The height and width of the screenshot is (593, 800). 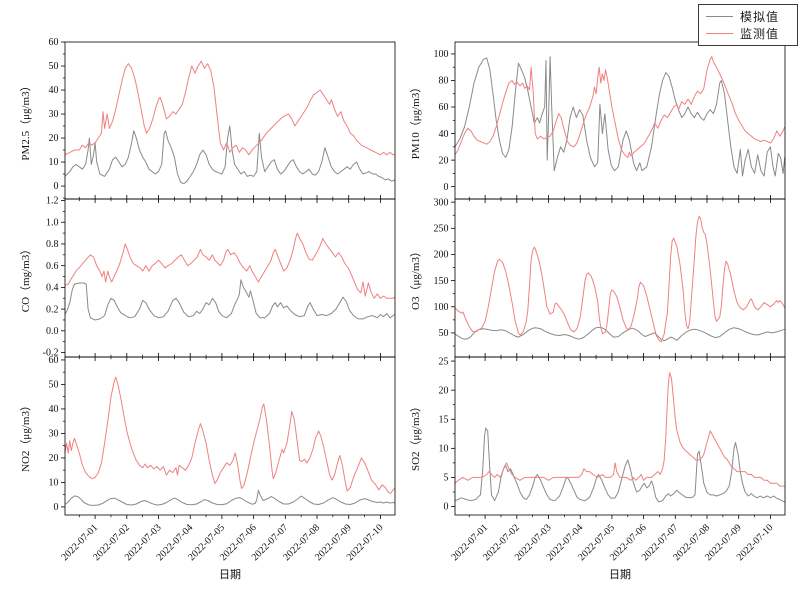 What do you see at coordinates (441, 281) in the screenshot?
I see `y-tick-label: 150` at bounding box center [441, 281].